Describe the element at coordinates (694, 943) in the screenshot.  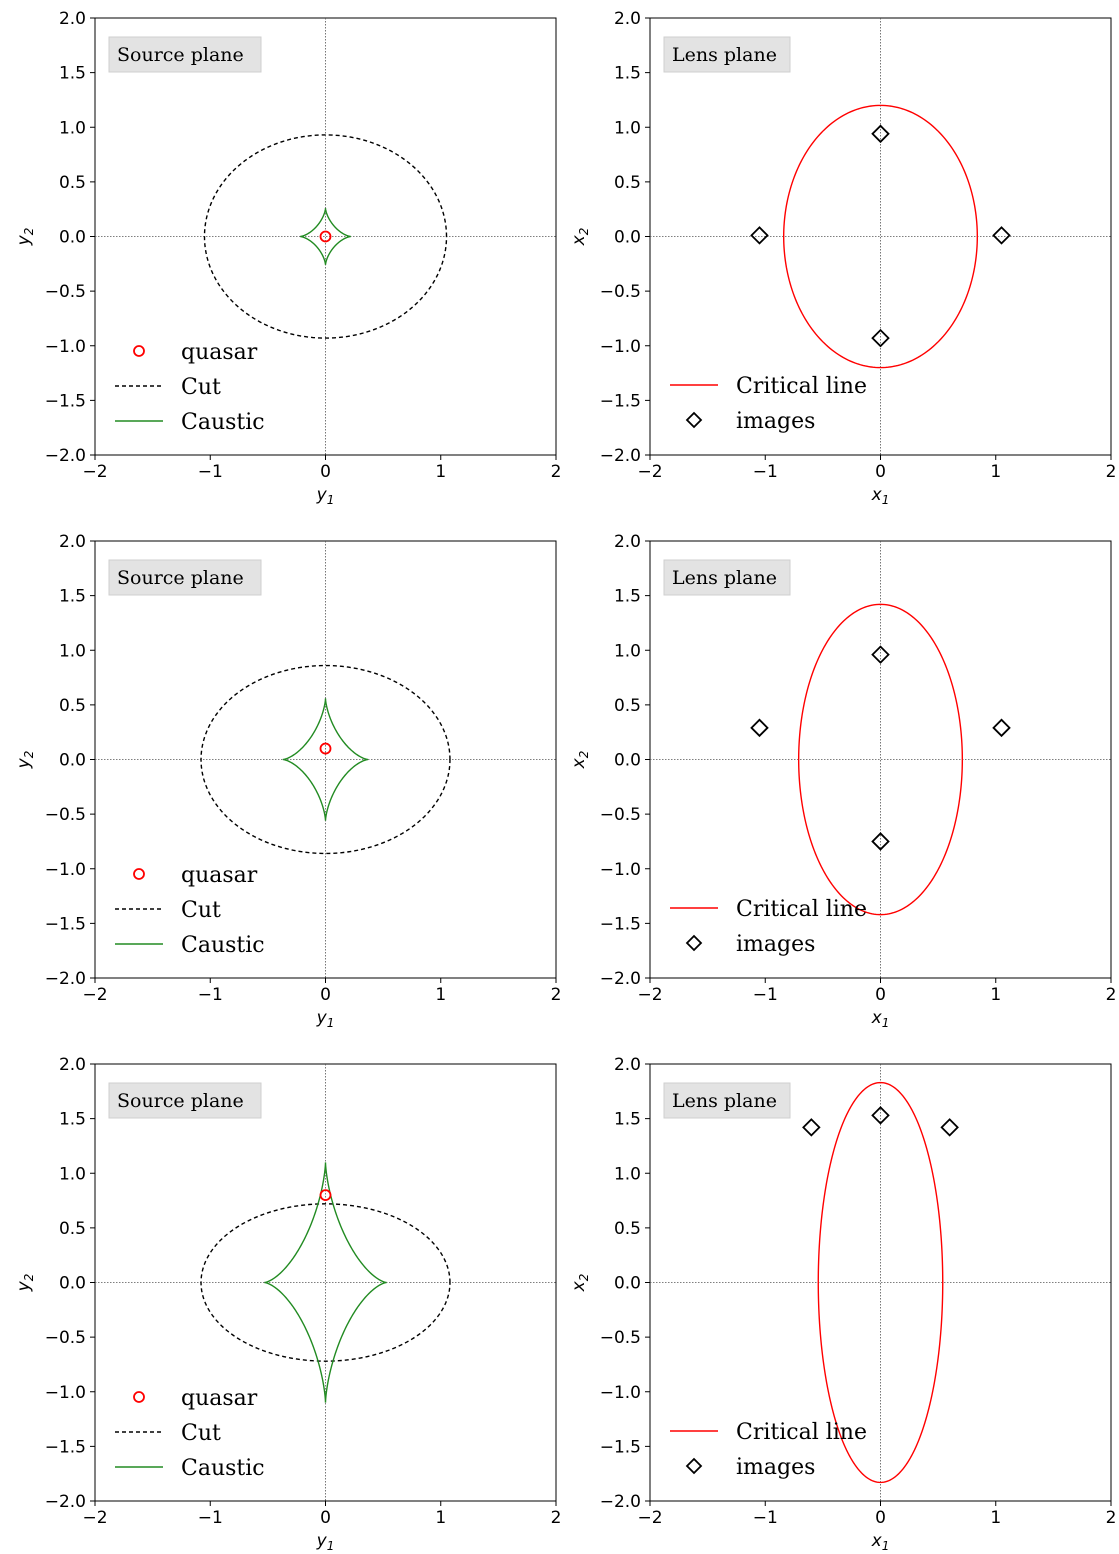
I see `legend-images-symbol` at that location.